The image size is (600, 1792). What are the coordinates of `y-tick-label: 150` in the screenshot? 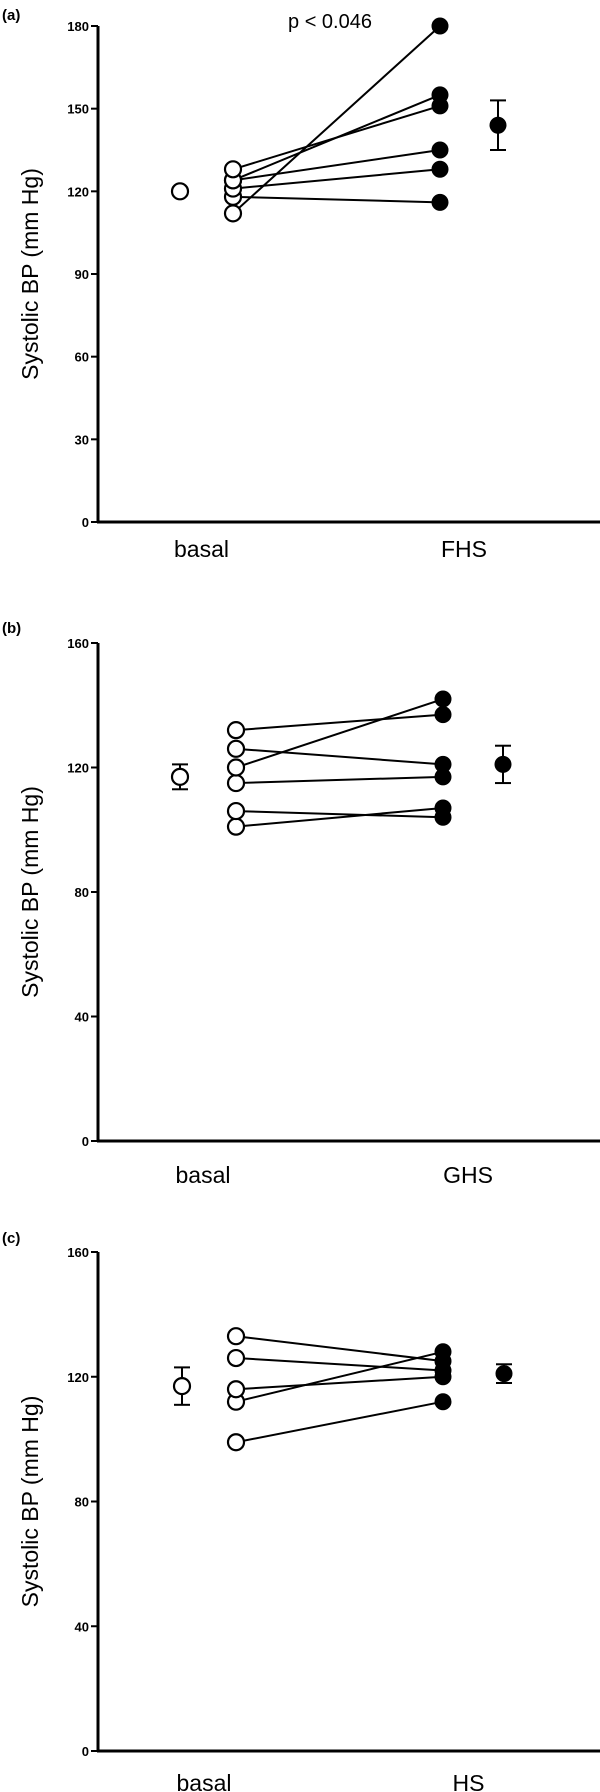 It's located at (78, 109).